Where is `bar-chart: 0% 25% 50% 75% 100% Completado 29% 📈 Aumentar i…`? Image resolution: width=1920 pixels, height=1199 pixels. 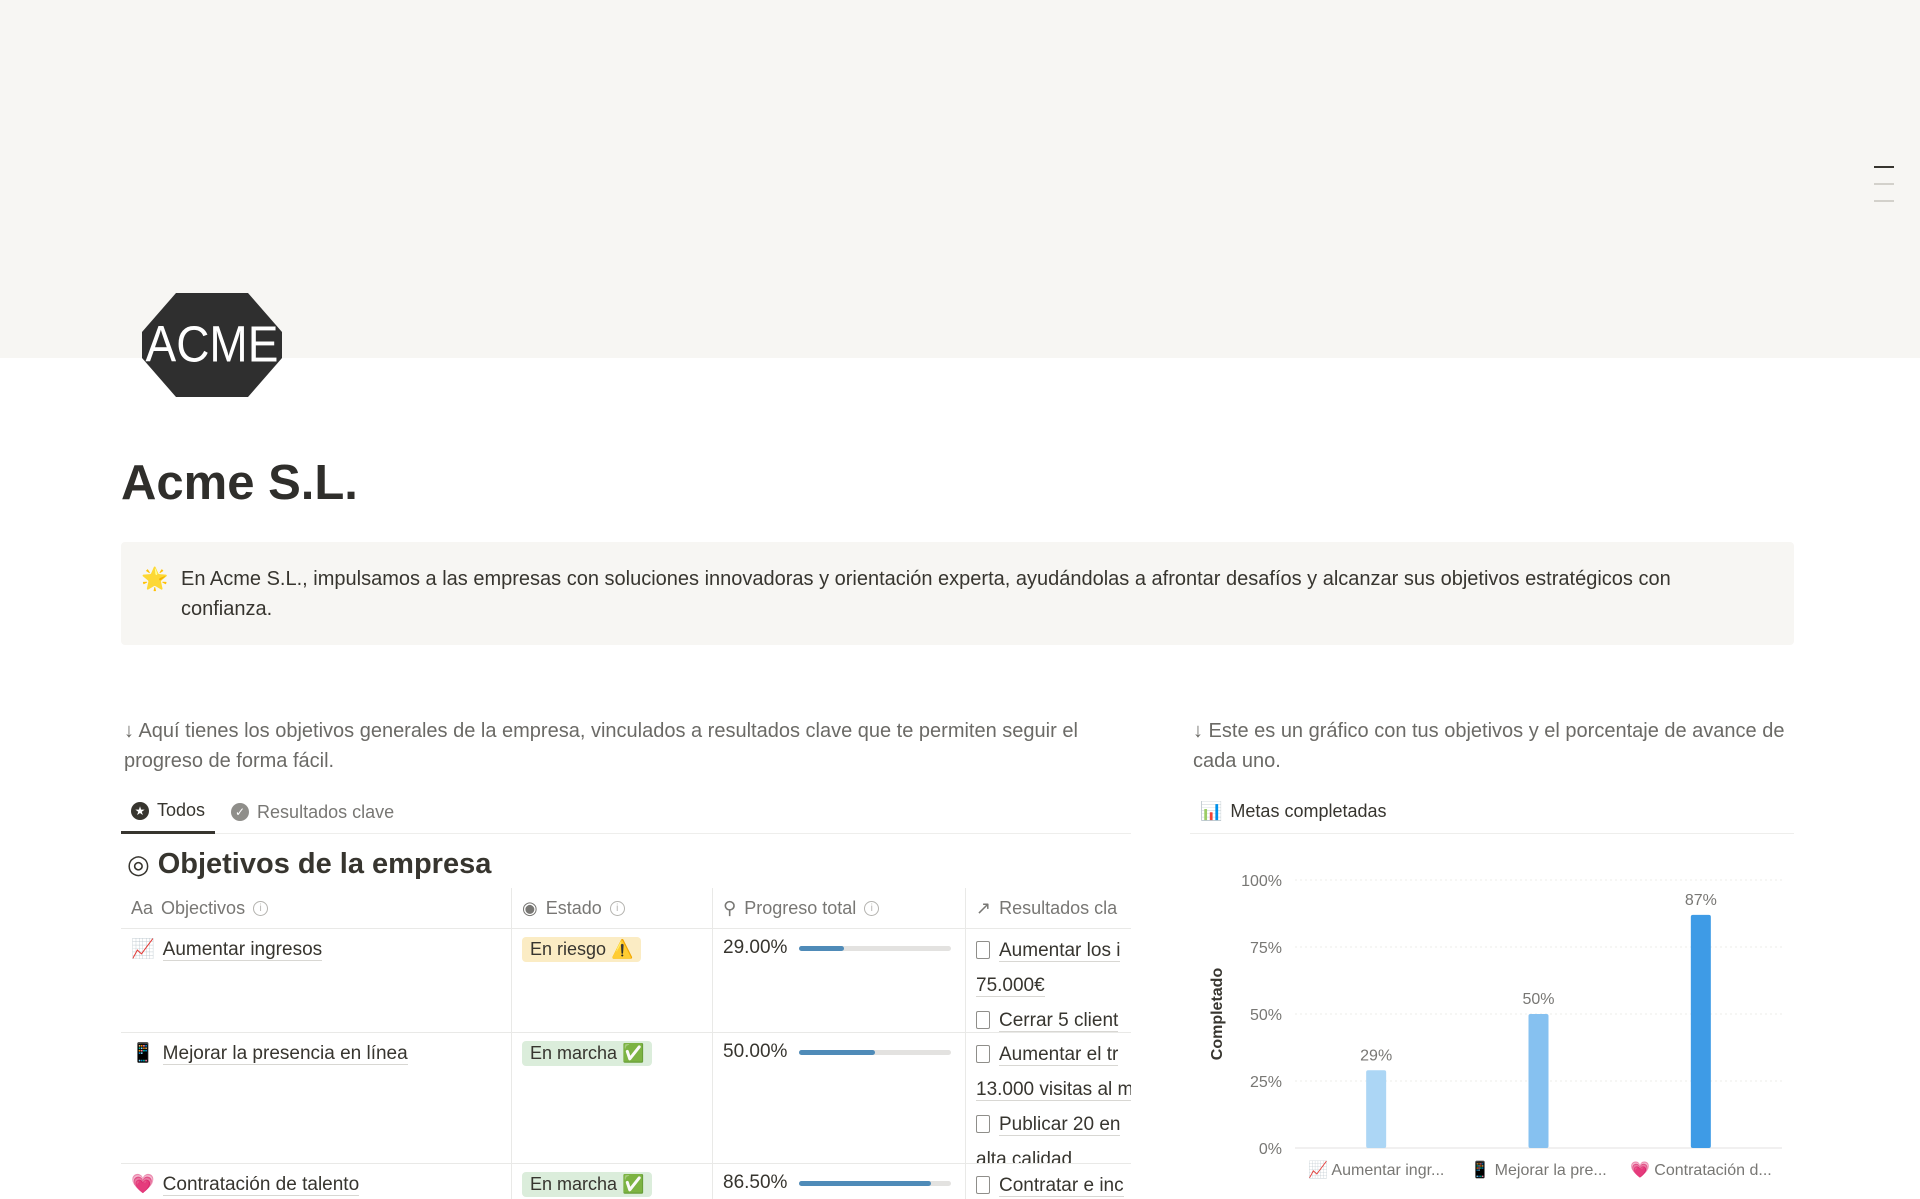
bar-chart: 0% 25% 50% 75% 100% Completado 29% 📈 Aumentar i… is located at coordinates (1495, 1026).